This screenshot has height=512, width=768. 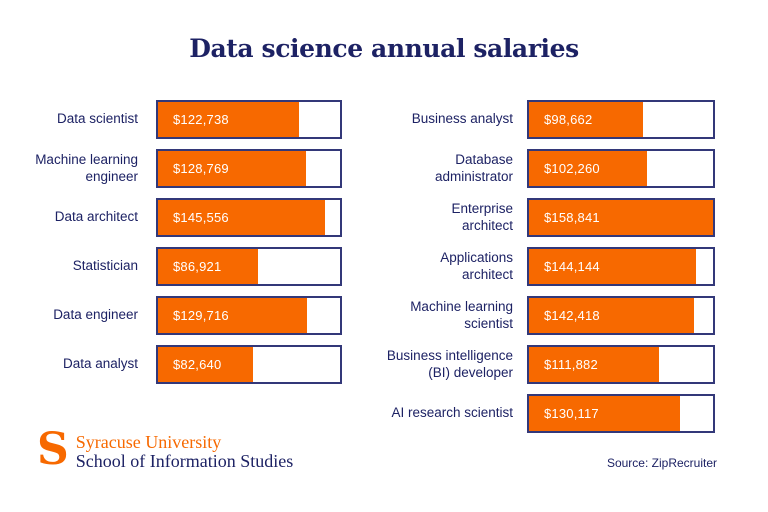 What do you see at coordinates (661, 463) in the screenshot?
I see `source-credit: Source: ZipRecruiter` at bounding box center [661, 463].